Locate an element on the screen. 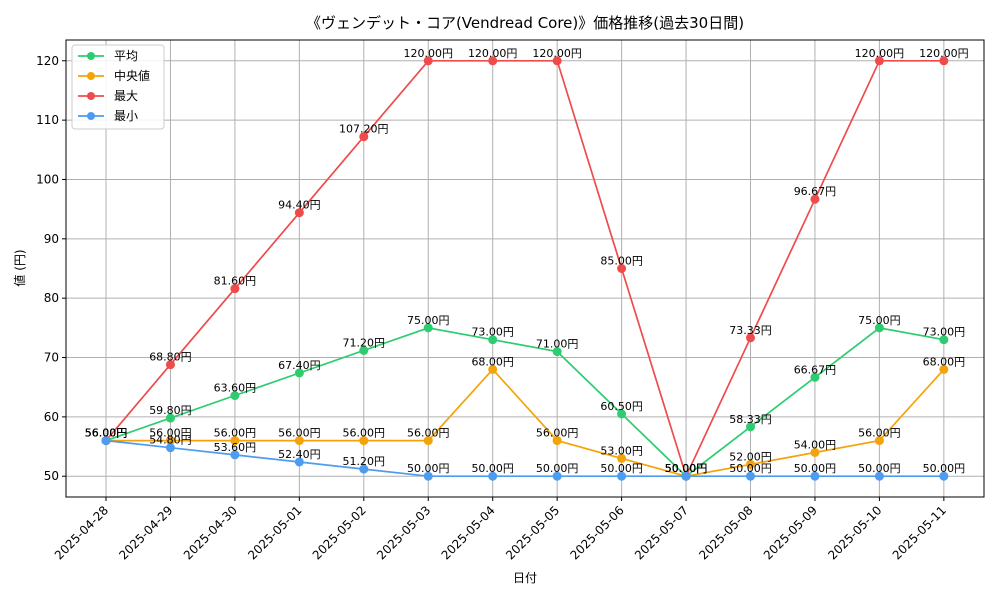 This screenshot has width=1000, height=600. legend-label: 平均 is located at coordinates (126, 56).